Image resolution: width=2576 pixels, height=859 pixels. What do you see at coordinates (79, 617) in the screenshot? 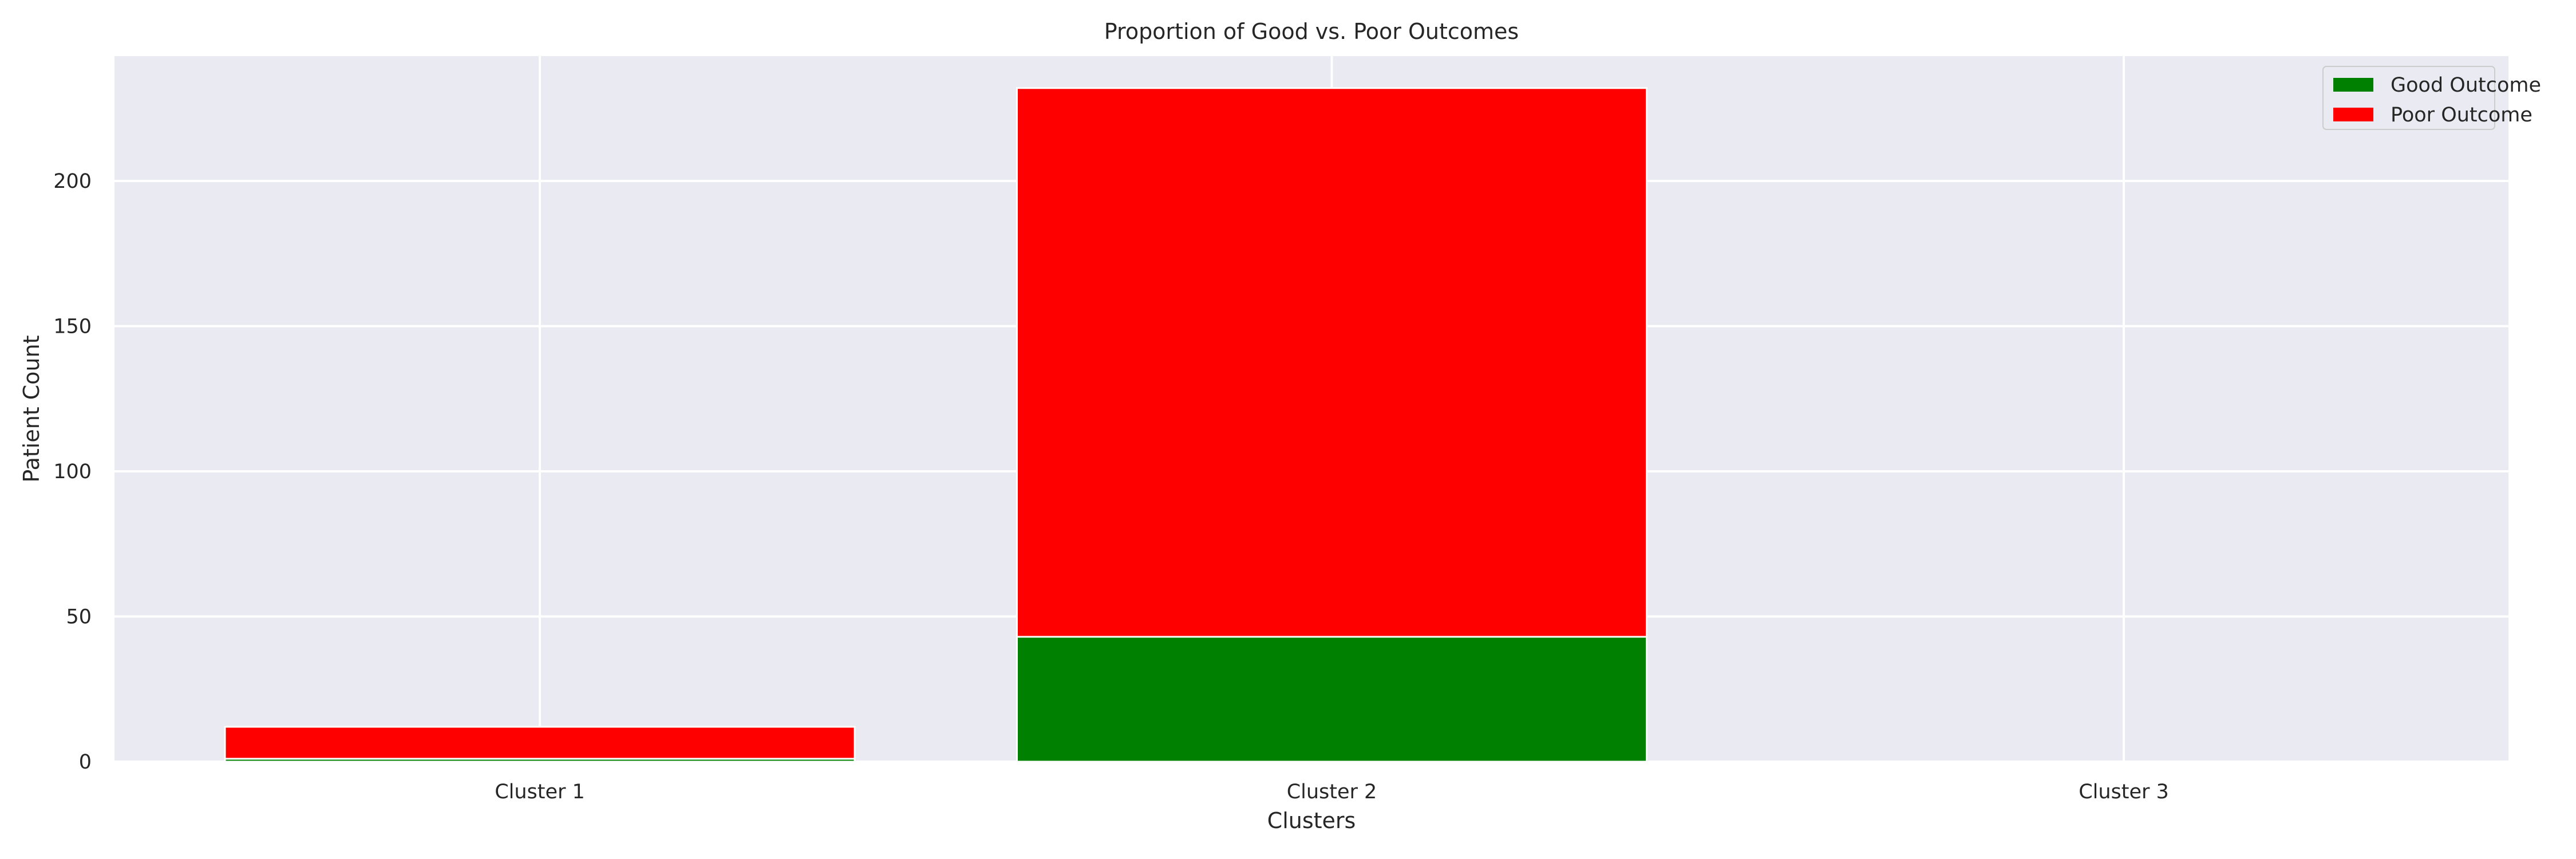
I see `y-tick-label: 50` at bounding box center [79, 617].